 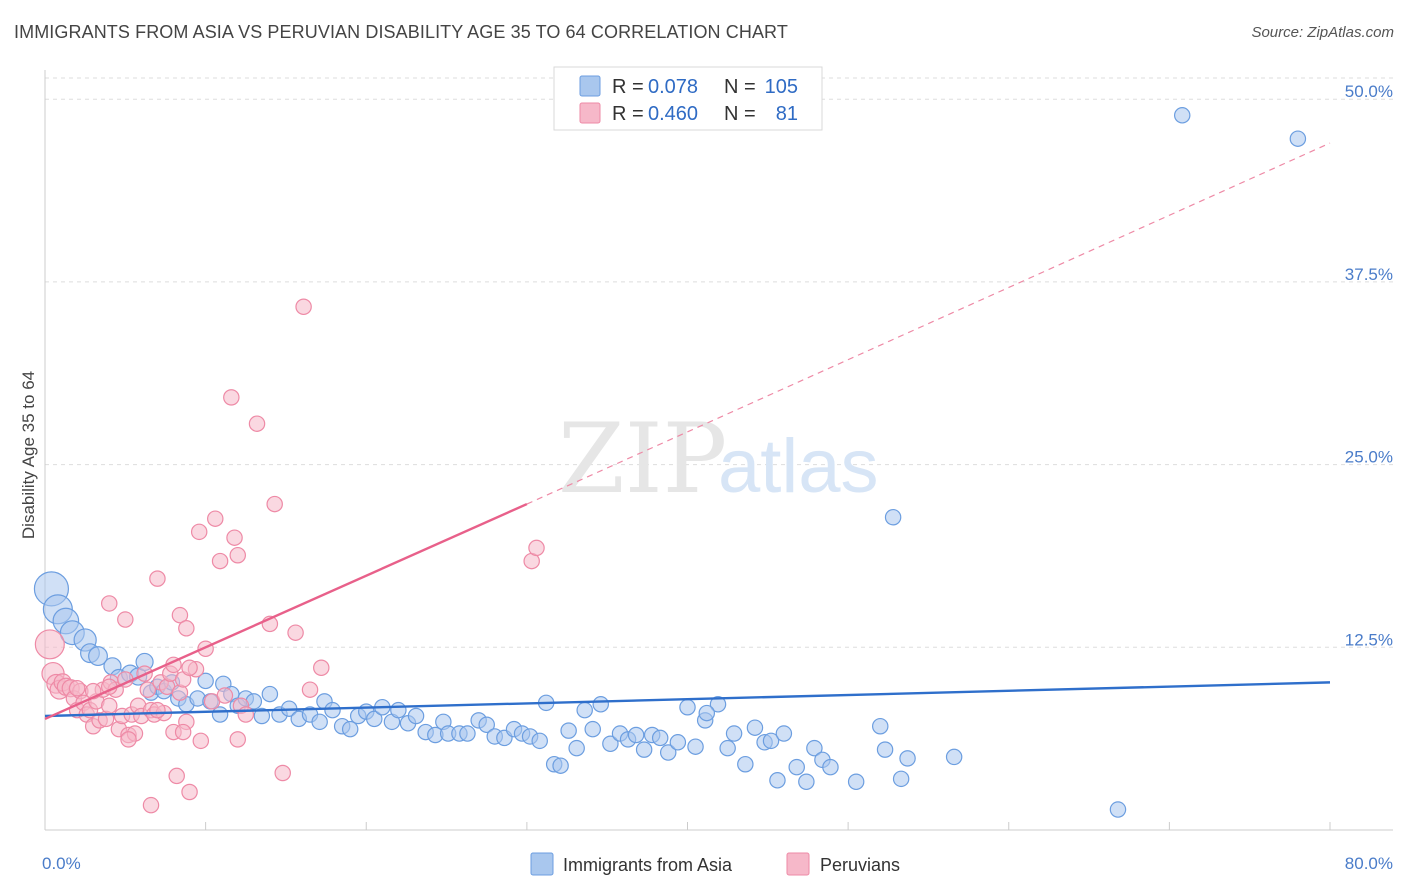 I want to click on chart-source: Source: ZipAtlas.com, so click(x=1322, y=32).